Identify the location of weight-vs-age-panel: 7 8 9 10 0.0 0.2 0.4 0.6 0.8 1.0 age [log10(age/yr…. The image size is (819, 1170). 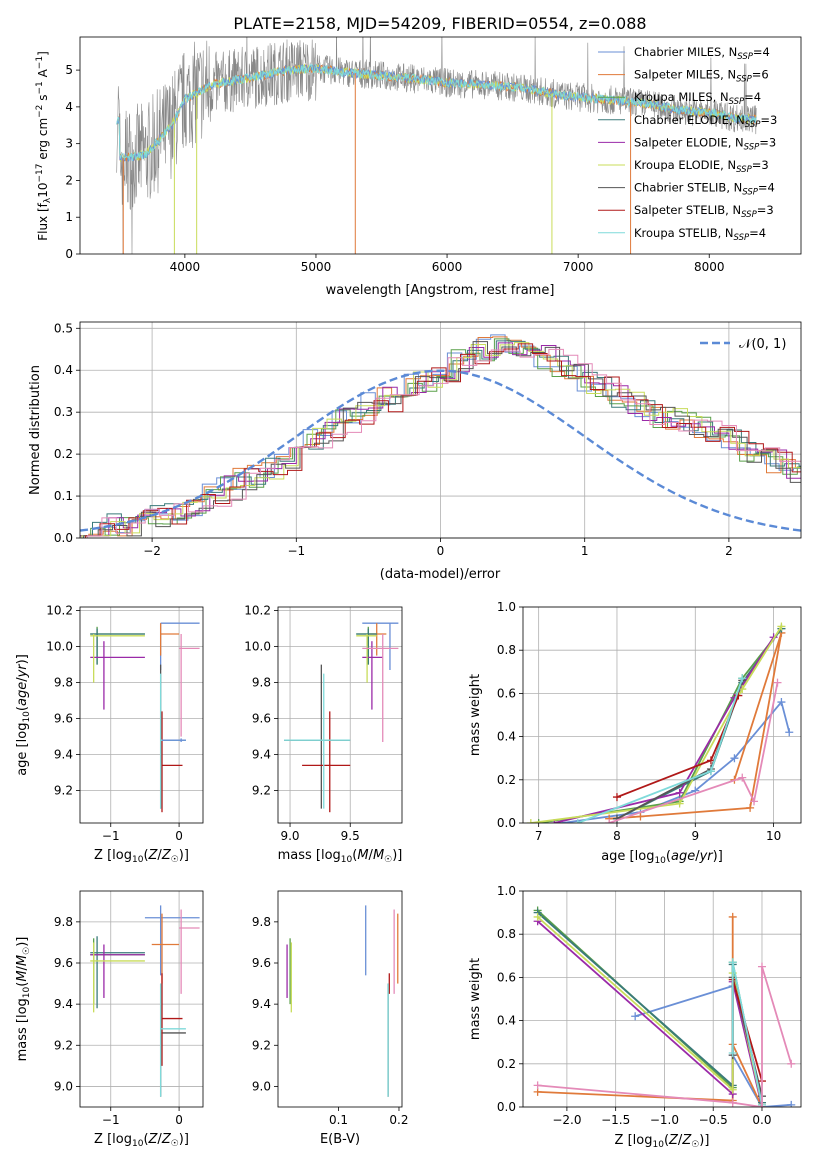
(635, 733).